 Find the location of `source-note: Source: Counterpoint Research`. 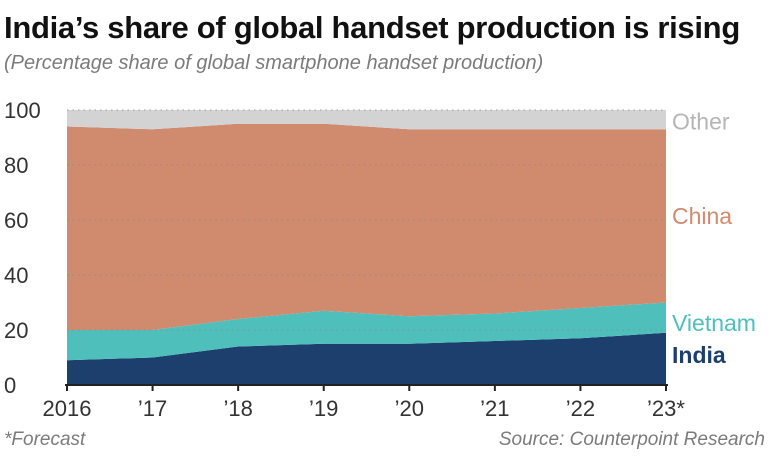

source-note: Source: Counterpoint Research is located at coordinates (631, 439).